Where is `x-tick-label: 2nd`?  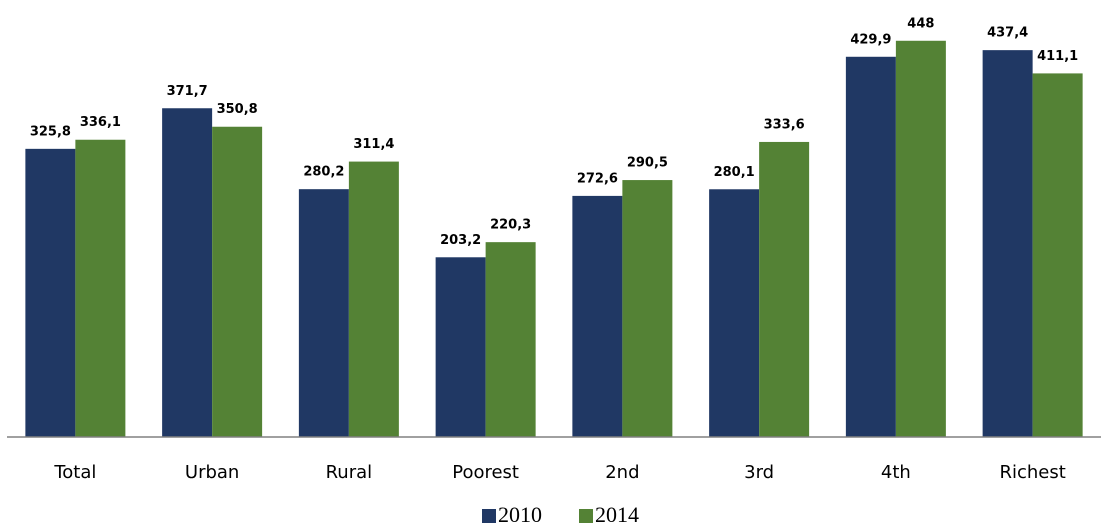
x-tick-label: 2nd is located at coordinates (622, 472).